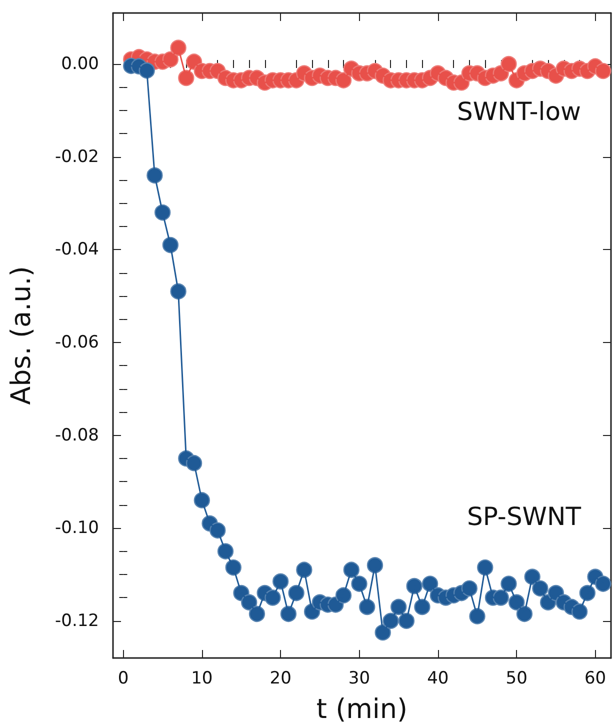 The height and width of the screenshot is (728, 613). What do you see at coordinates (595, 678) in the screenshot?
I see `x-tick-label: 60` at bounding box center [595, 678].